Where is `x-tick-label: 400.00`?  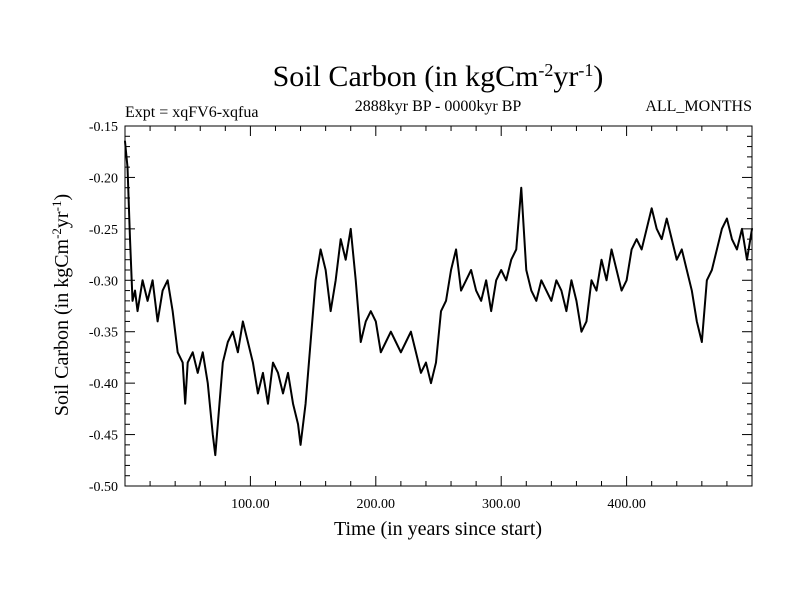 x-tick-label: 400.00 is located at coordinates (626, 504).